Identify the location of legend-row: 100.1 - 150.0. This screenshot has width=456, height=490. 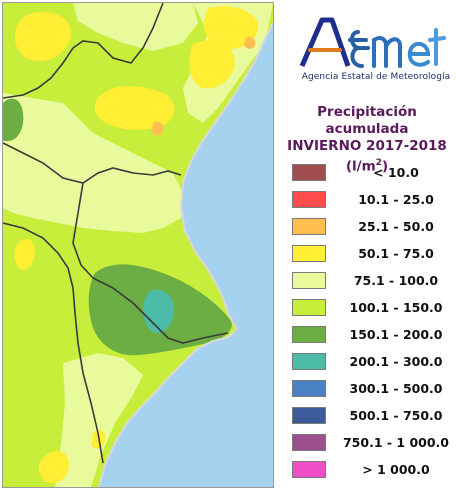
(374, 311).